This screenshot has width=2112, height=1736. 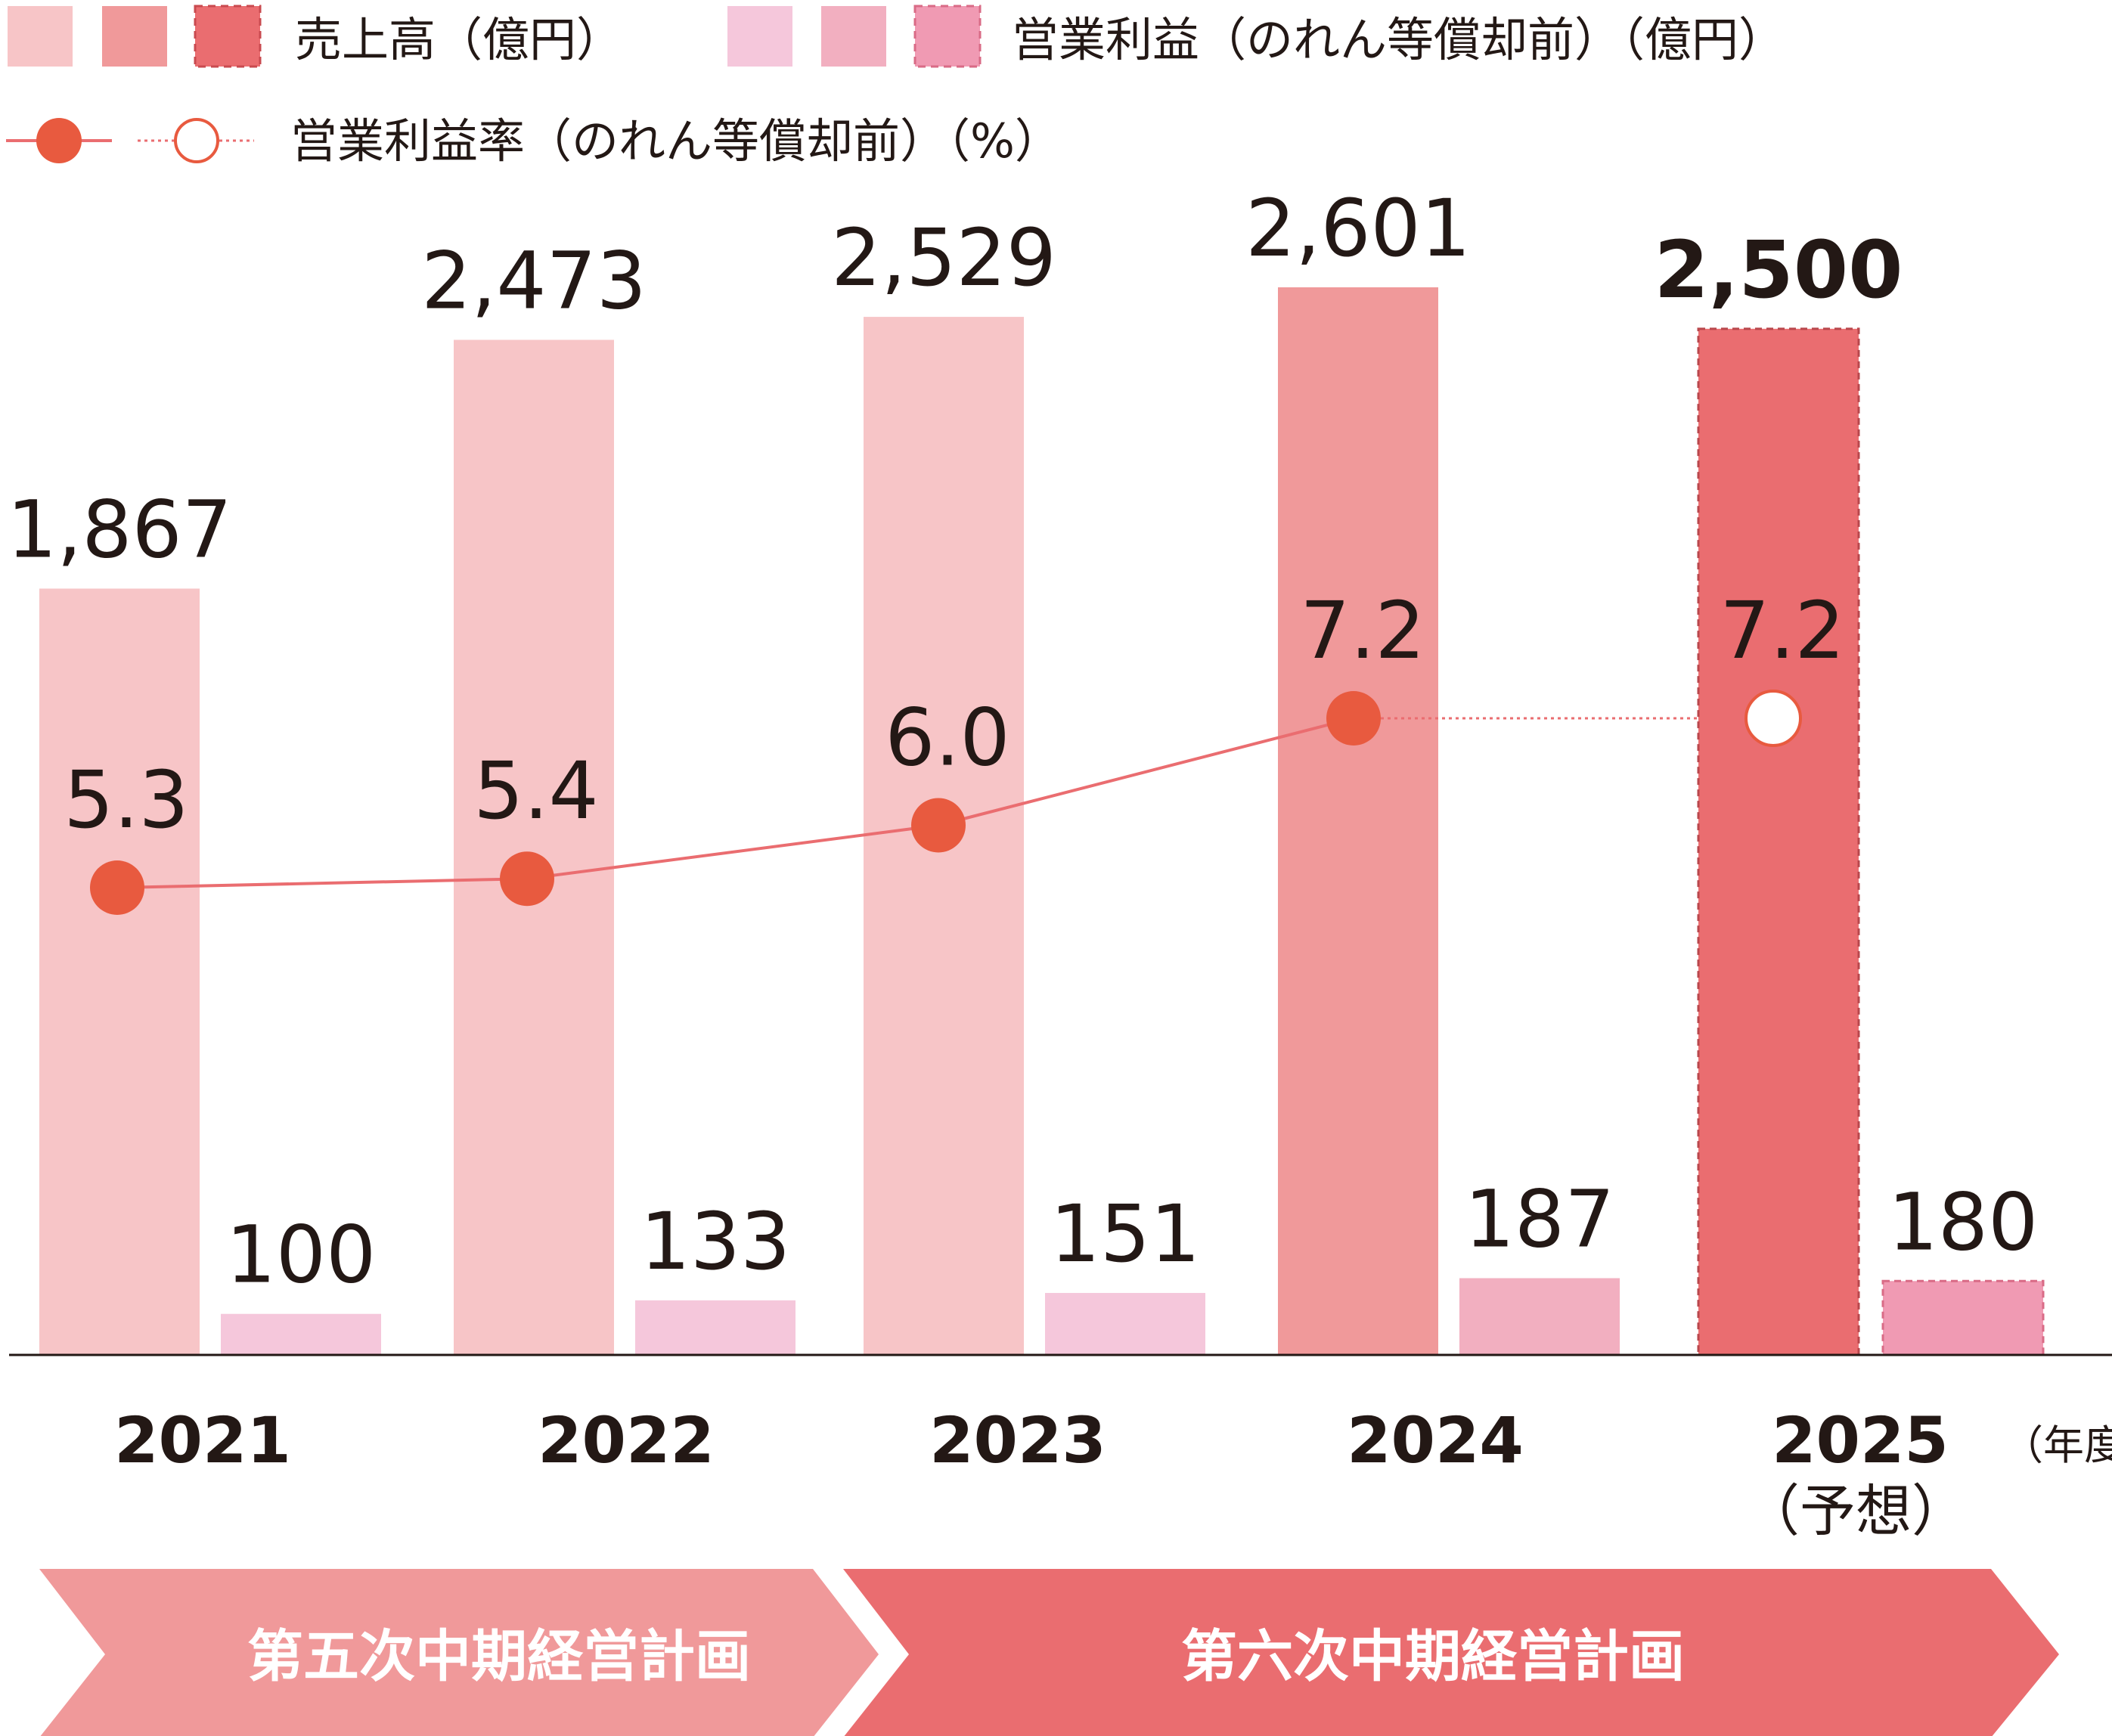 I want to click on profit-swatch-forecast, so click(x=947, y=36).